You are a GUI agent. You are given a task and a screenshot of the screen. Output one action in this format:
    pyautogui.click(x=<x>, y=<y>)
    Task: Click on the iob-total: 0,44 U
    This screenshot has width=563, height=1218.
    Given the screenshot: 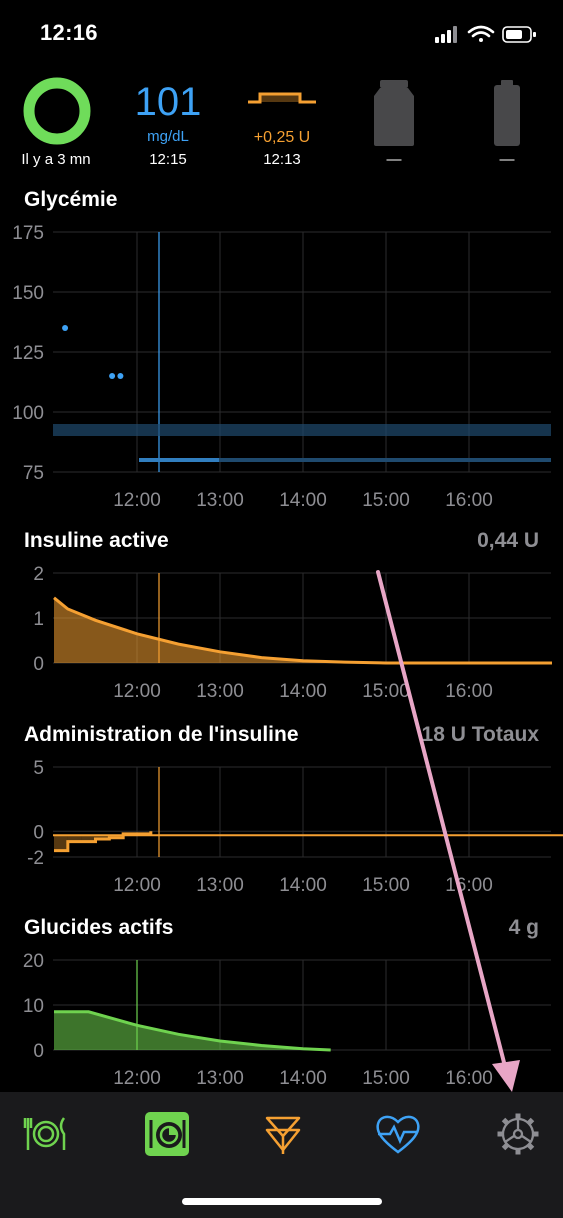 What is the action you would take?
    pyautogui.click(x=508, y=540)
    